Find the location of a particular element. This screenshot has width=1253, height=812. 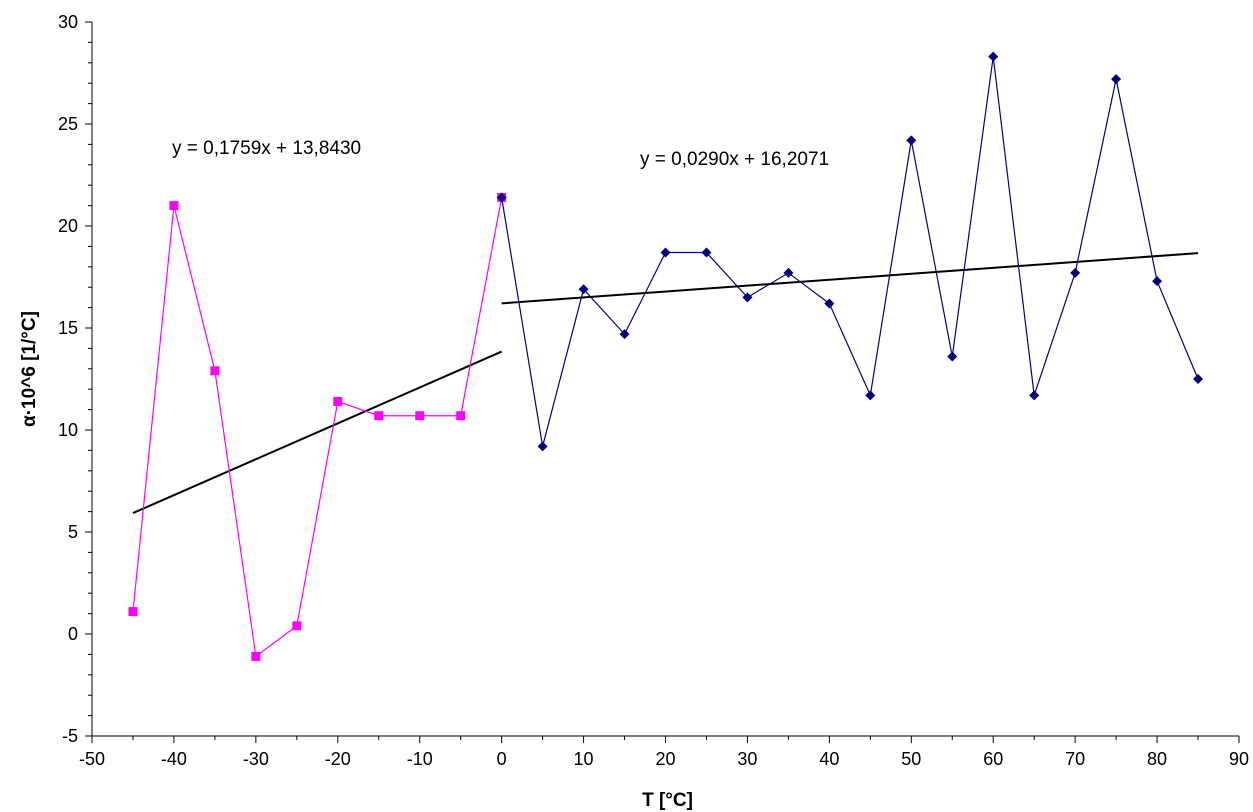

x-tick-label: 40 is located at coordinates (829, 759).